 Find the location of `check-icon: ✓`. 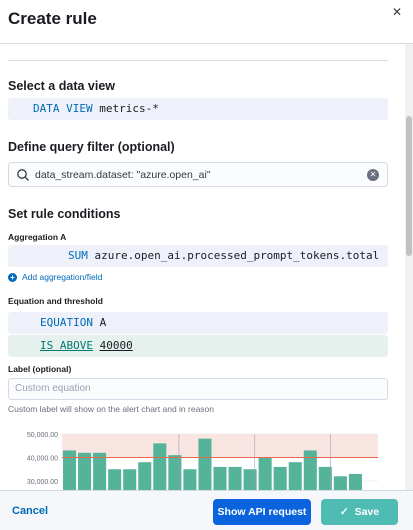

check-icon: ✓ is located at coordinates (344, 512).